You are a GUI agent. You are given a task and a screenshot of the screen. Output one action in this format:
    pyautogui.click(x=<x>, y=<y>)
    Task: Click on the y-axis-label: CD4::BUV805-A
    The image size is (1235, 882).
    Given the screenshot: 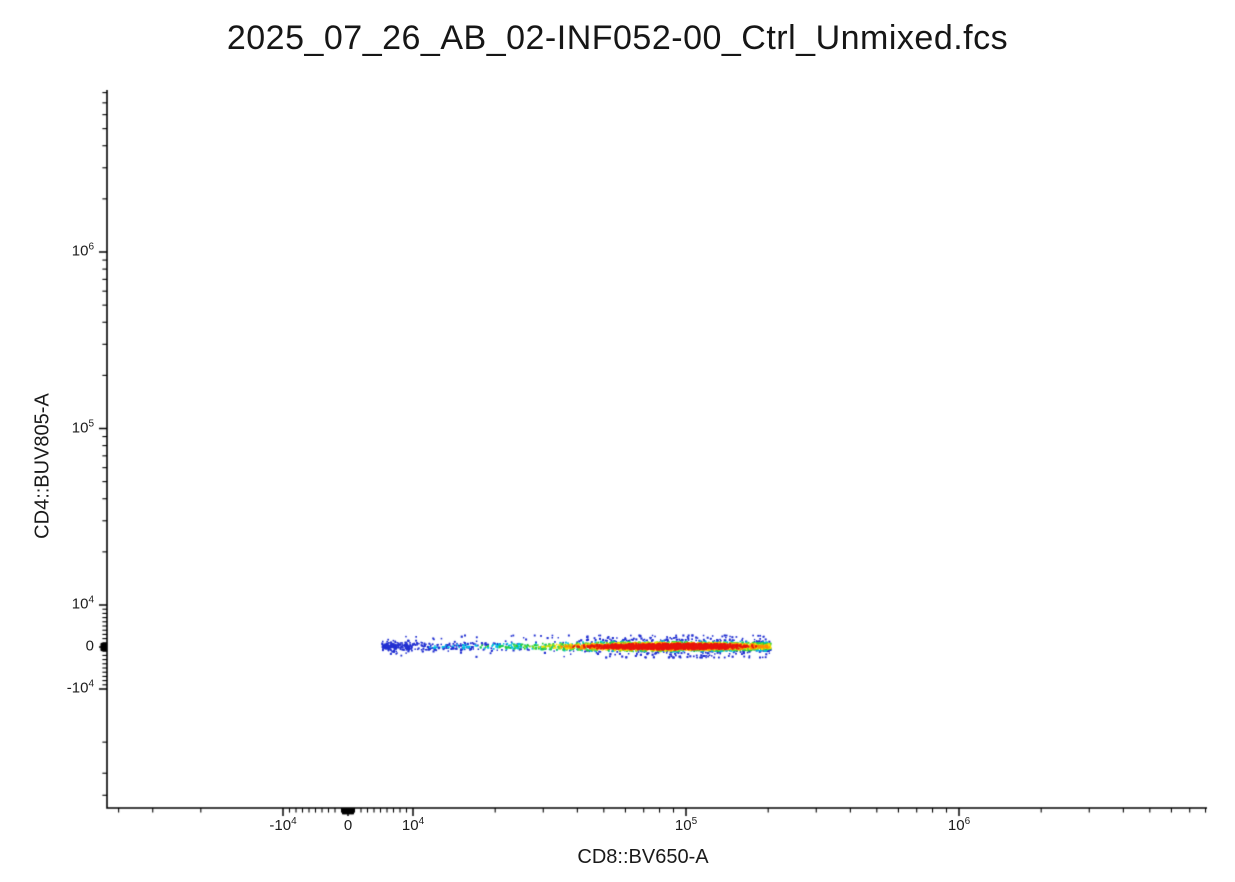 What is the action you would take?
    pyautogui.click(x=42, y=466)
    